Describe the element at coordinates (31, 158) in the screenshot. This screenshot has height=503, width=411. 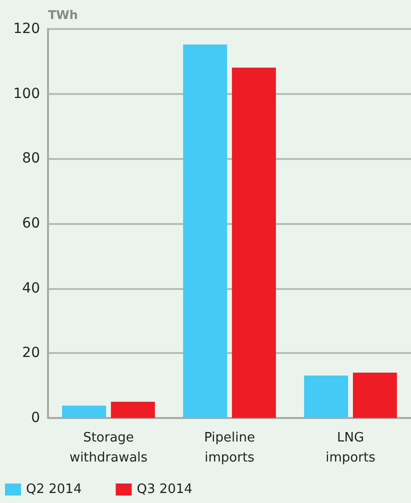
I see `y-tick-label: 80` at that location.